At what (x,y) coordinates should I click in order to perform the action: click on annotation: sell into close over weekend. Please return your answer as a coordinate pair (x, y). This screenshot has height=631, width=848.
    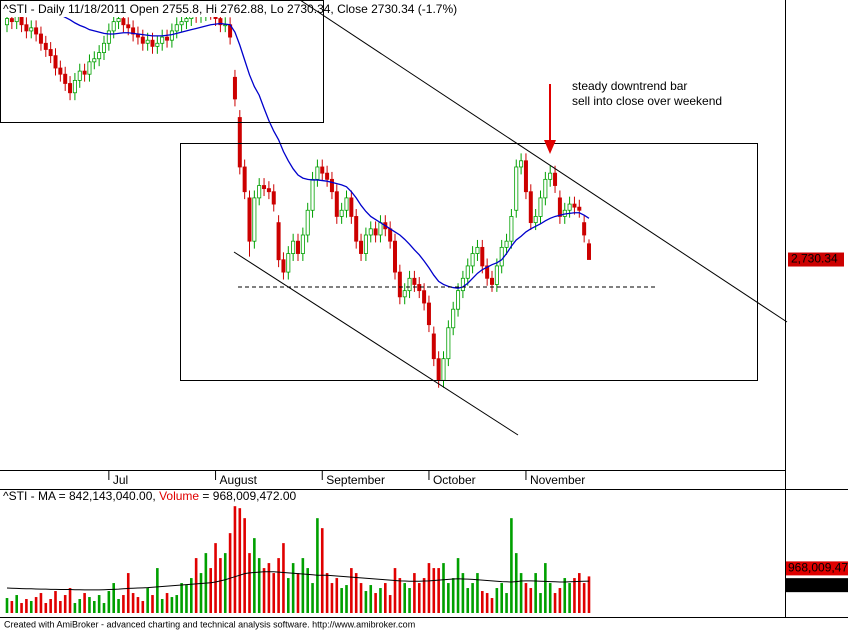
    Looking at the image, I should click on (647, 101).